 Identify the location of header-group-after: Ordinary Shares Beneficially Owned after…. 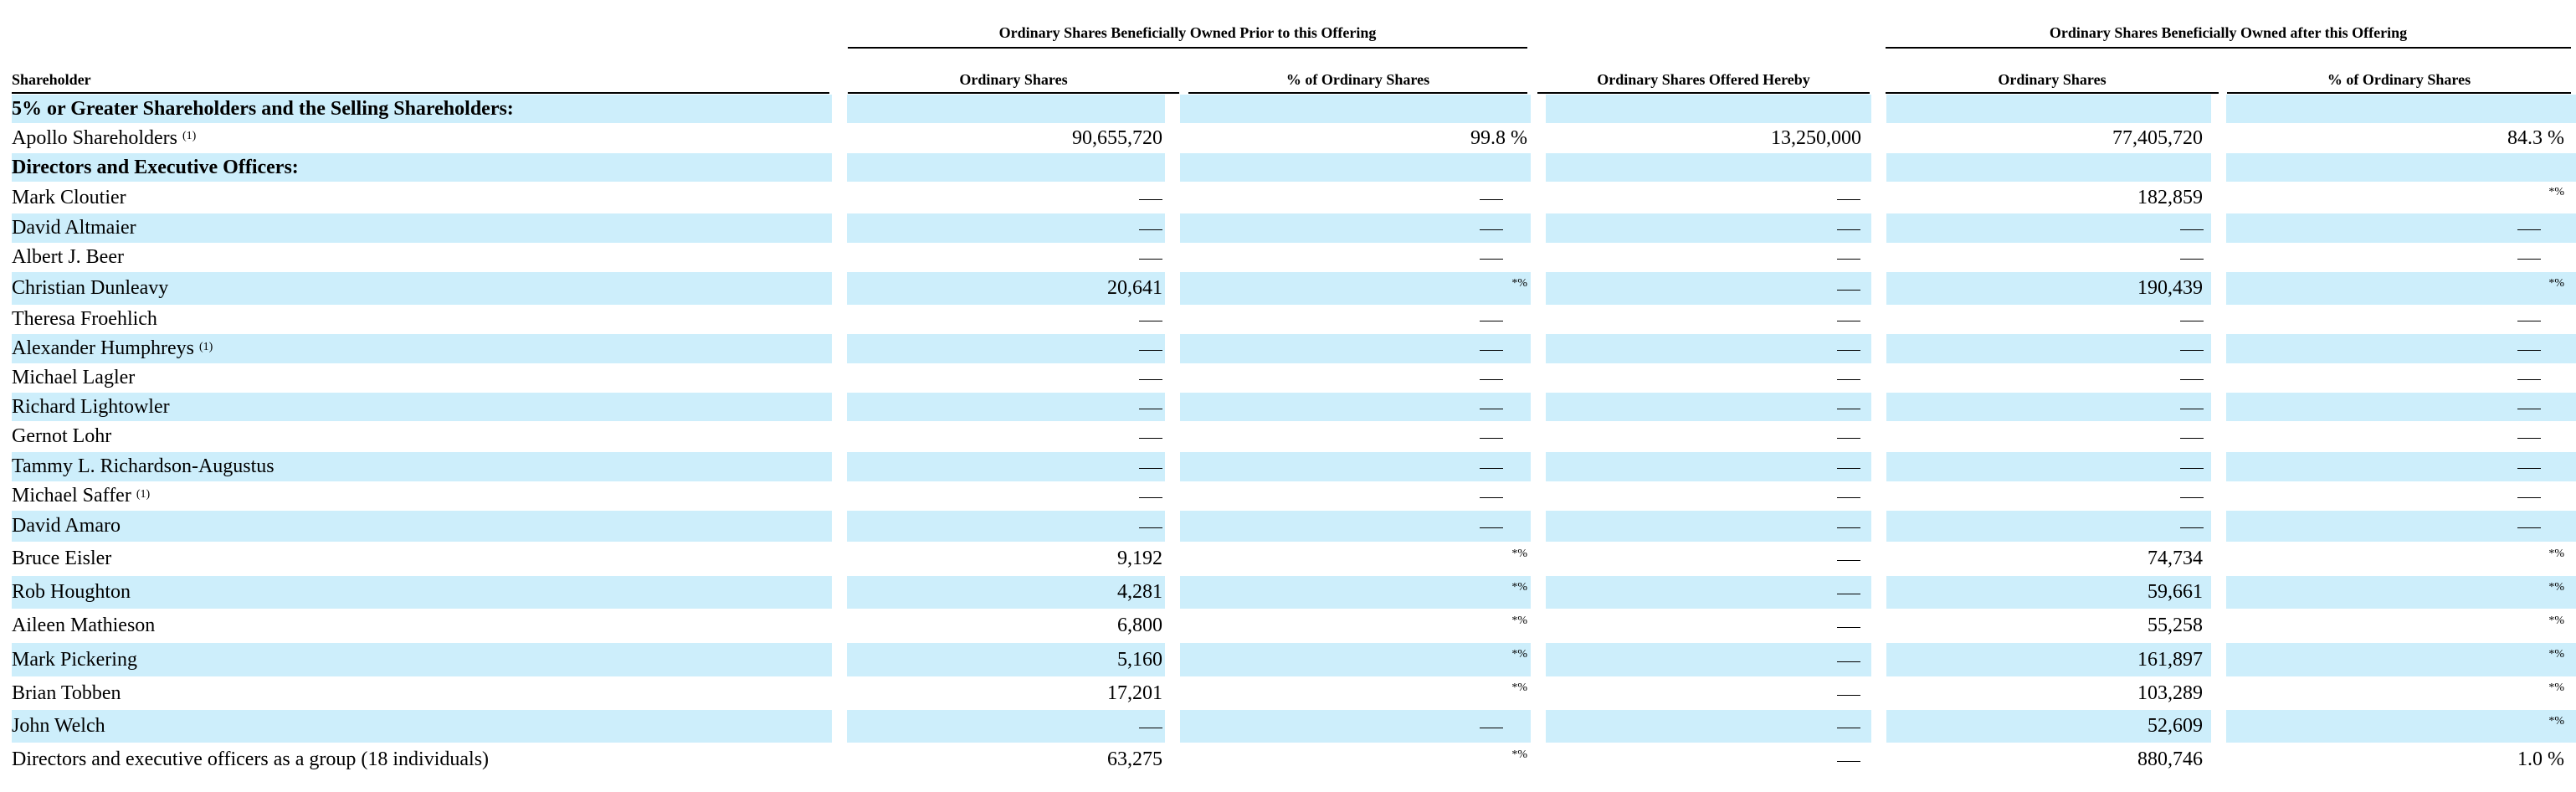
(2228, 32).